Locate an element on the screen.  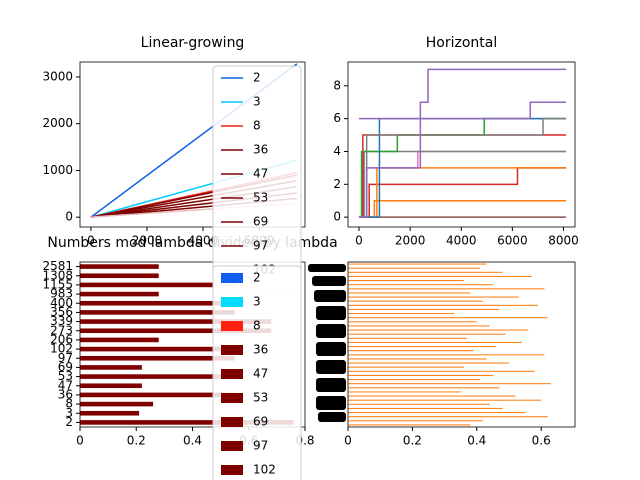
legend-label: 102 is located at coordinates (264, 470).